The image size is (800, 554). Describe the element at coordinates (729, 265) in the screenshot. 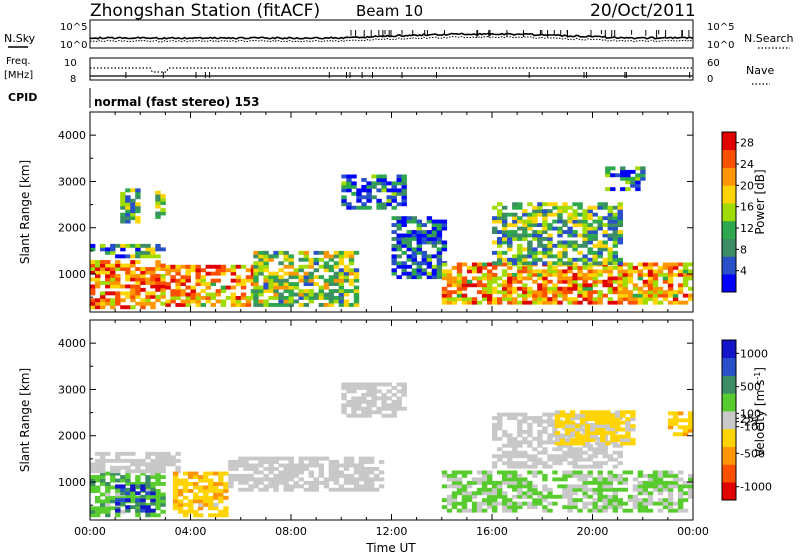

I see `colorbar-segment` at that location.